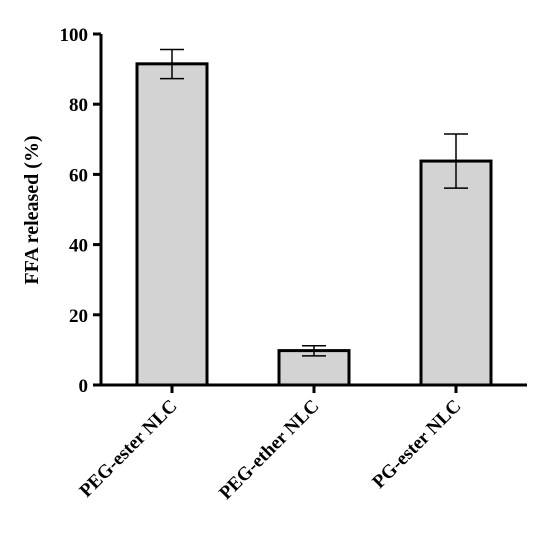  I want to click on y-tick-label-20: 20, so click(78, 316).